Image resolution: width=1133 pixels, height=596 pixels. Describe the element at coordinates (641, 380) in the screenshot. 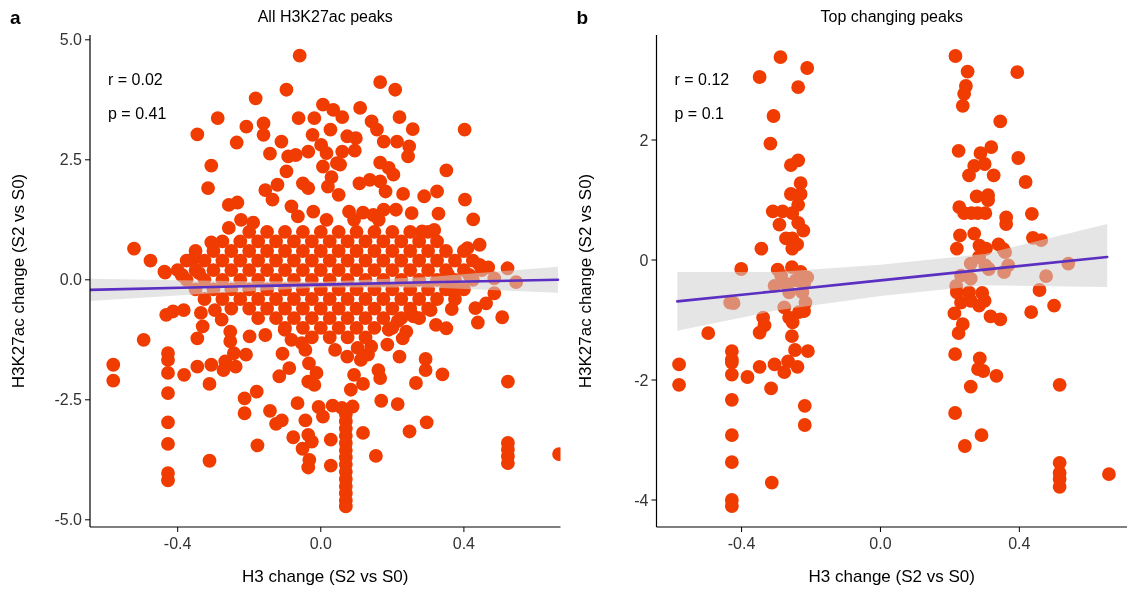

I see `y-tick-label: -2` at that location.